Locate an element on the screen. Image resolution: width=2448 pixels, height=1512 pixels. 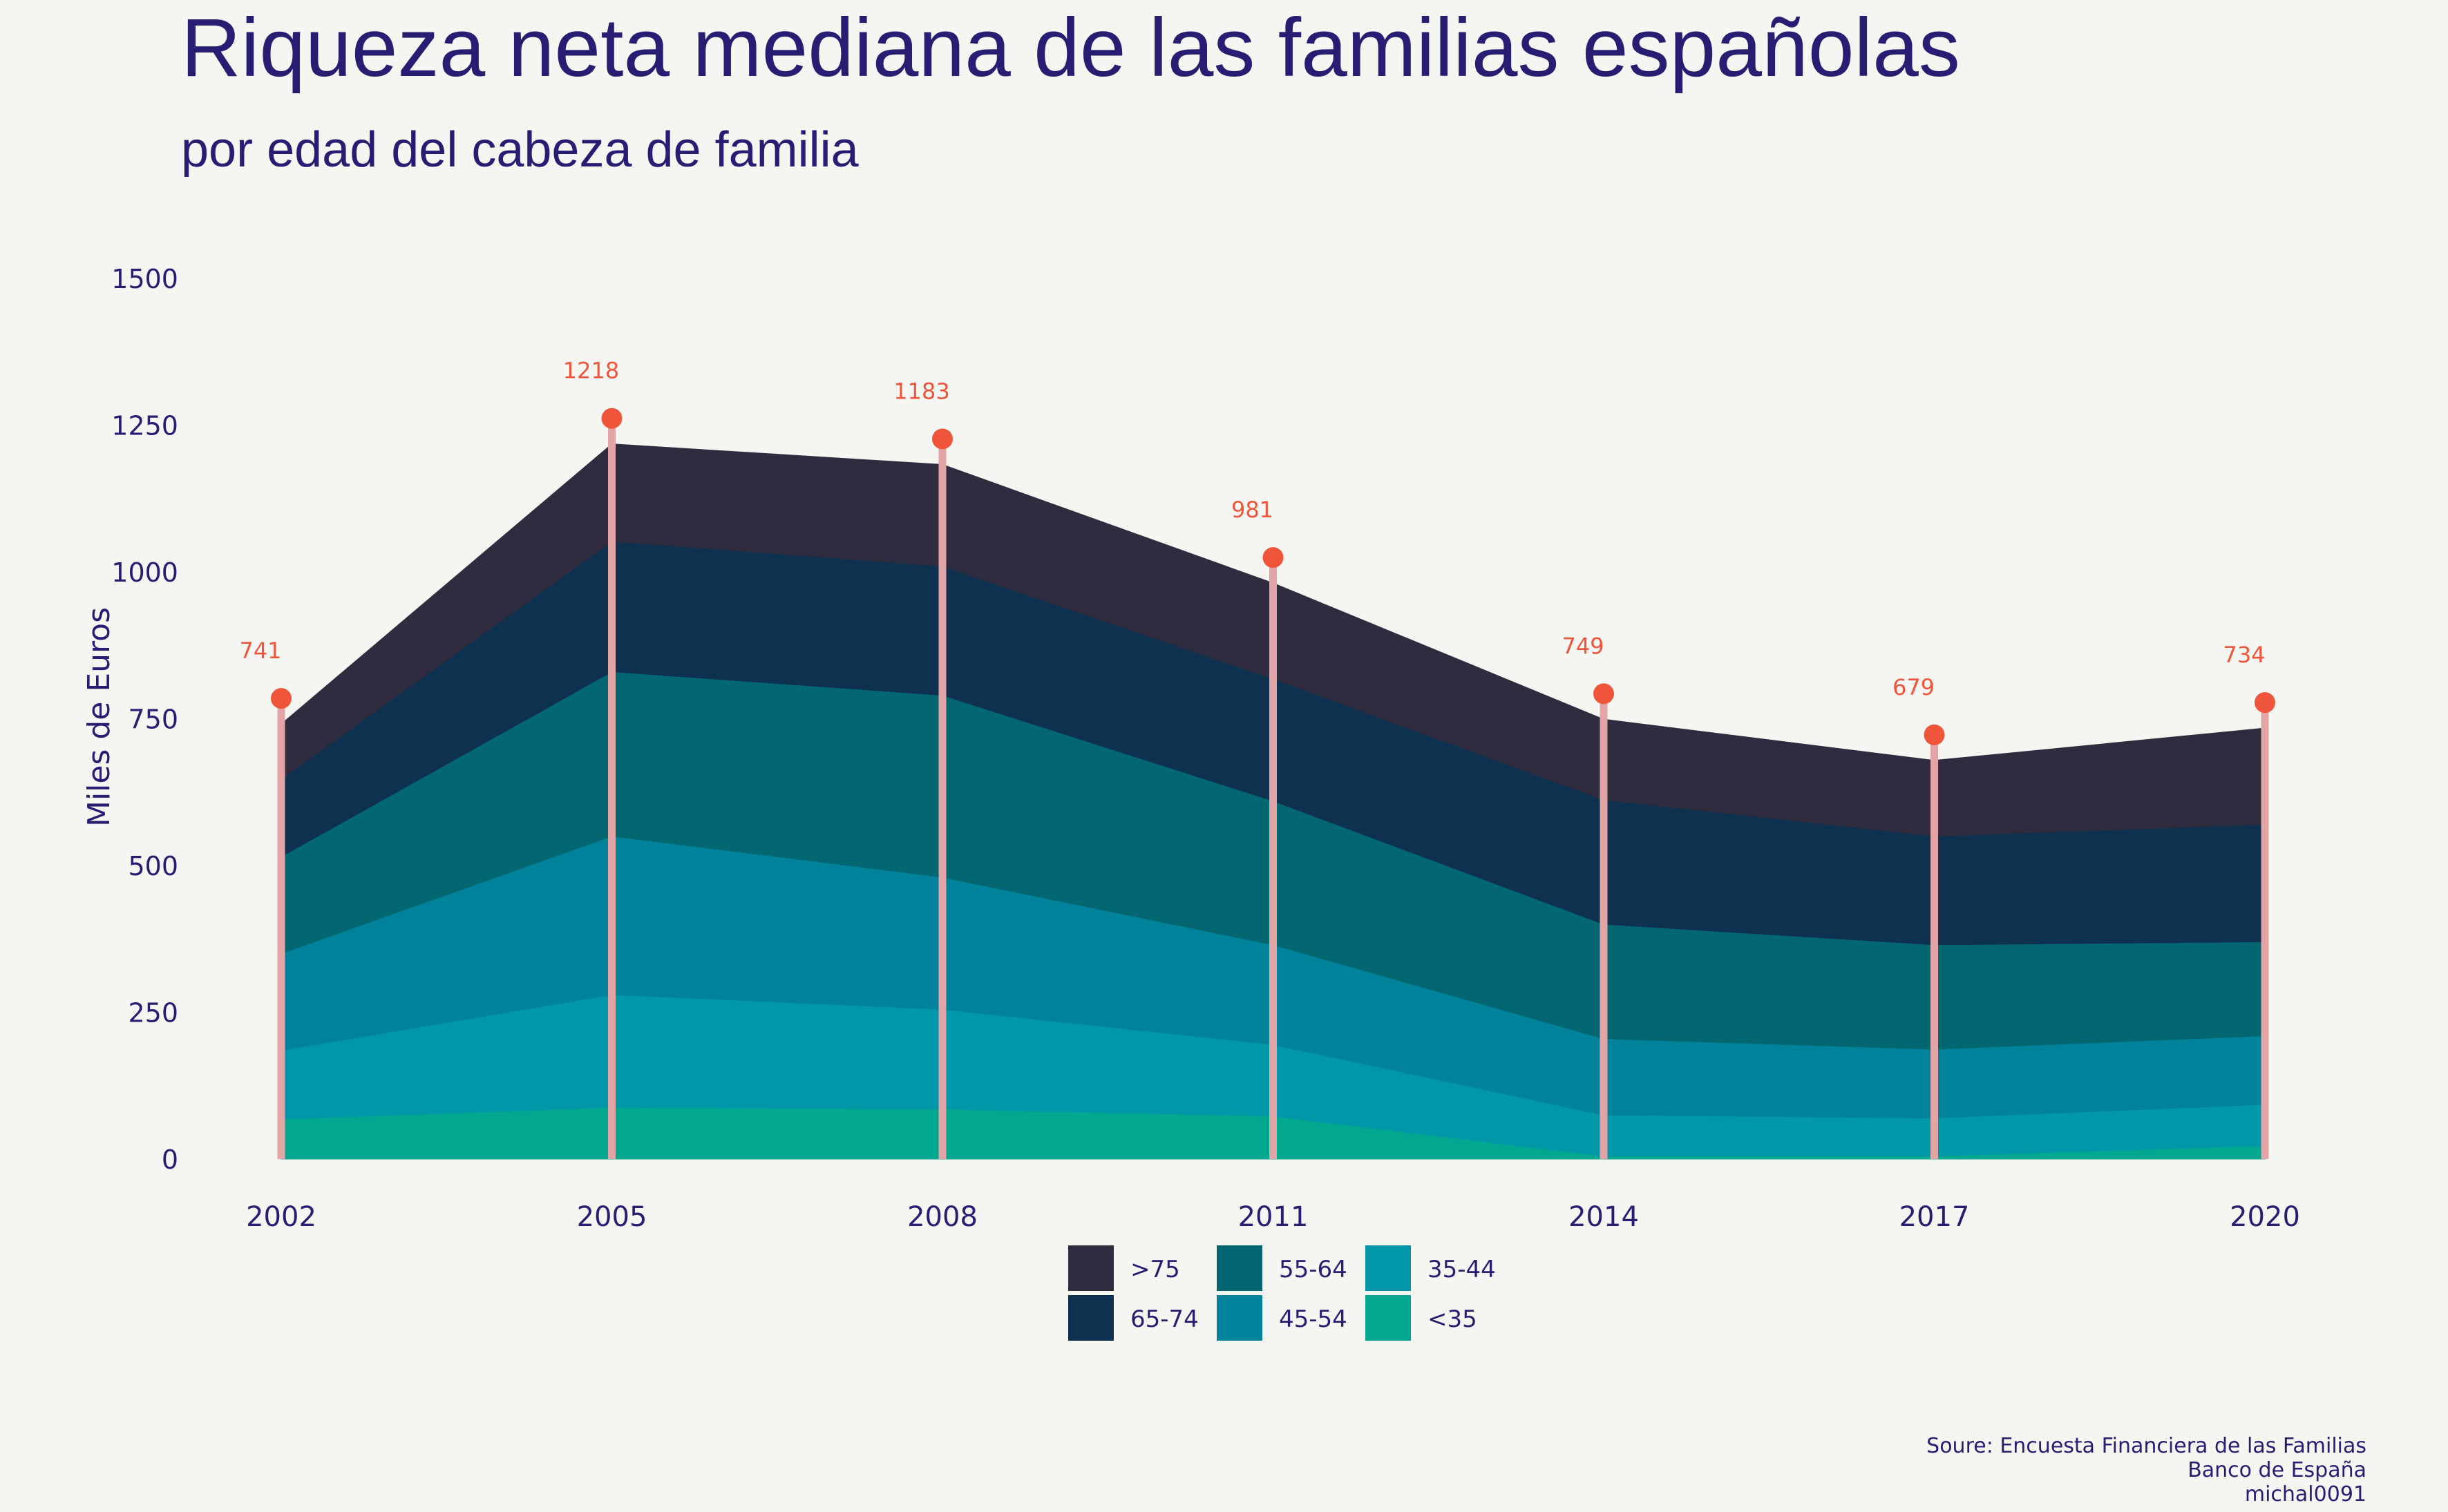
legend-label-55-64: 55-64 is located at coordinates (1313, 1269).